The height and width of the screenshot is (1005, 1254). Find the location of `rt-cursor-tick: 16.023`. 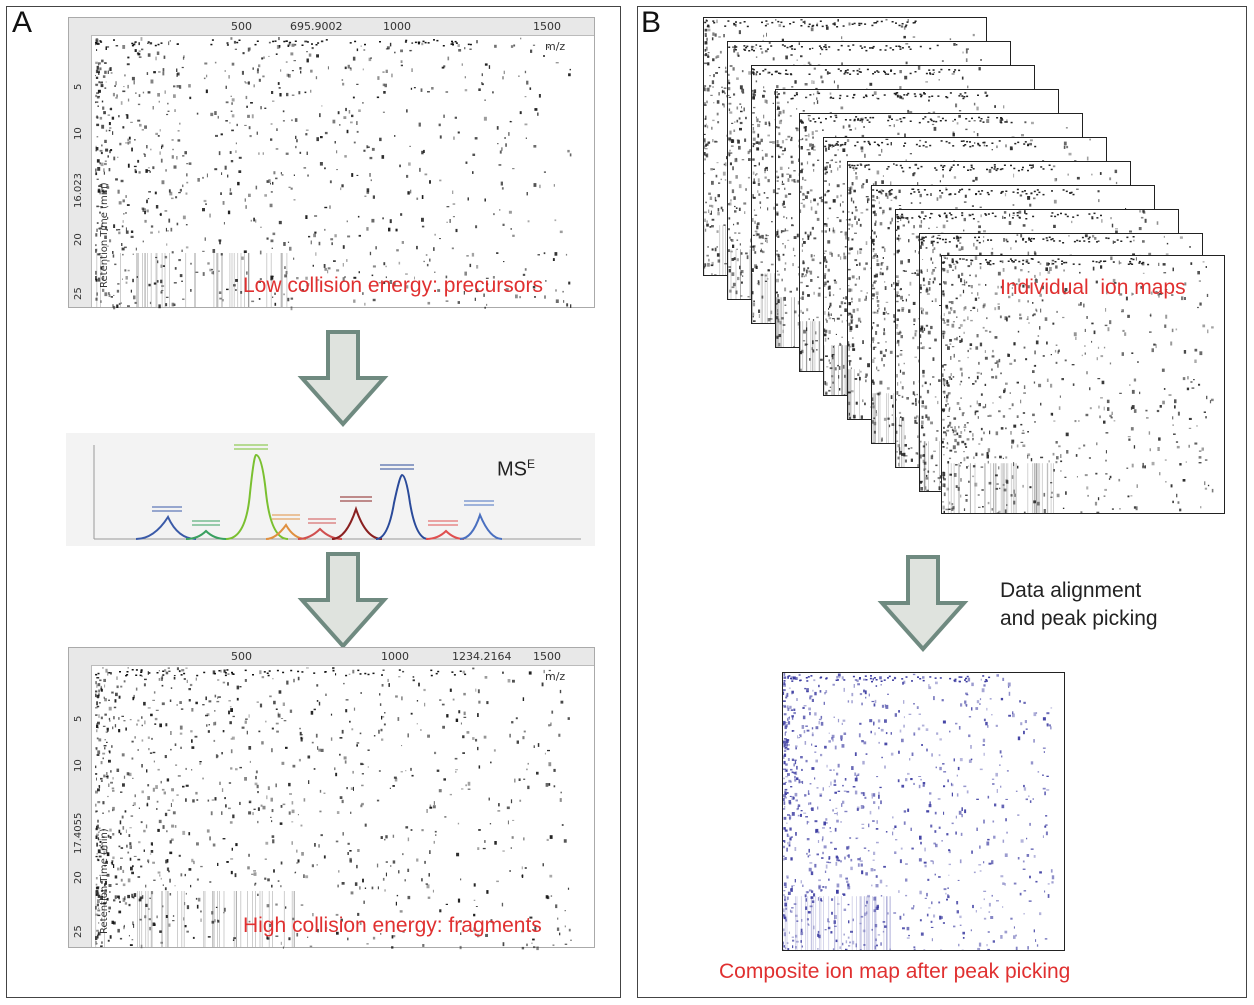

rt-cursor-tick: 16.023 is located at coordinates (78, 190).